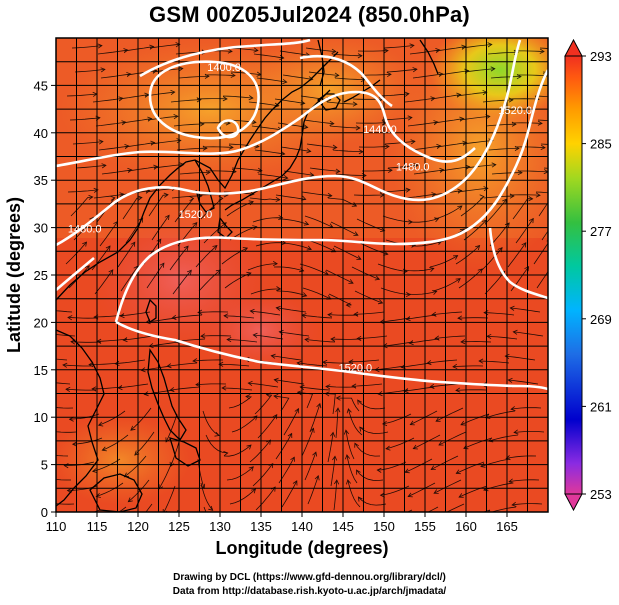  What do you see at coordinates (573, 47) in the screenshot?
I see `colorbar-top-arrow` at bounding box center [573, 47].